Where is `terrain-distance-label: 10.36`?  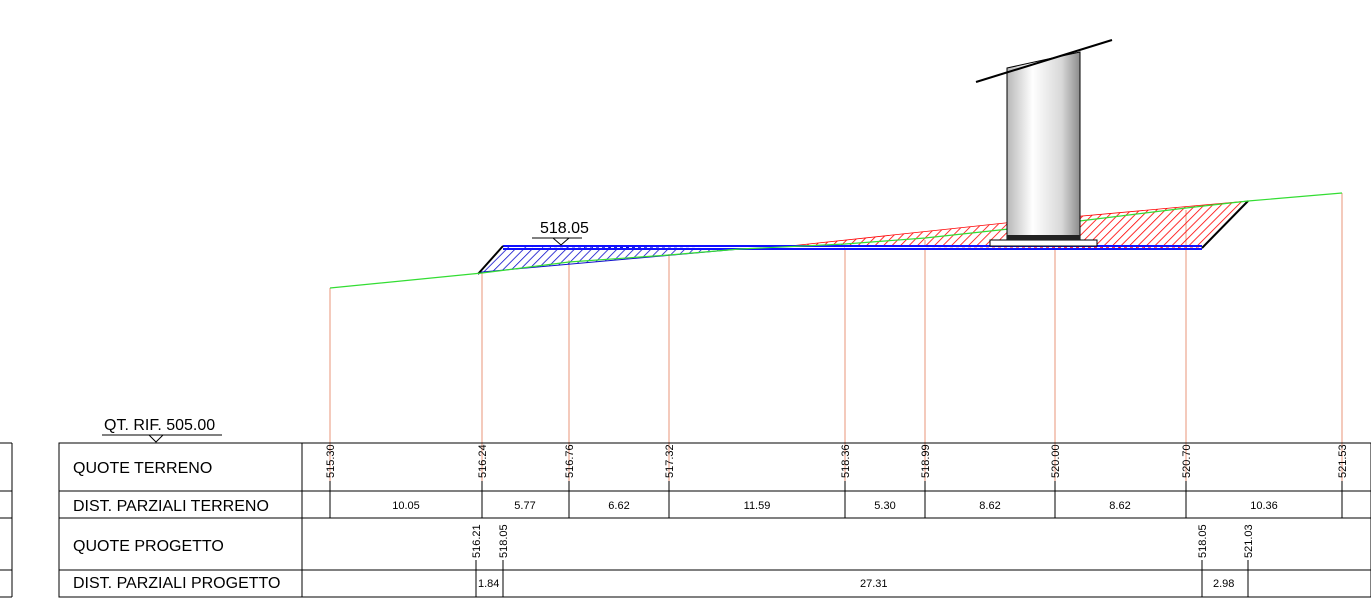
terrain-distance-label: 10.36 is located at coordinates (1264, 506).